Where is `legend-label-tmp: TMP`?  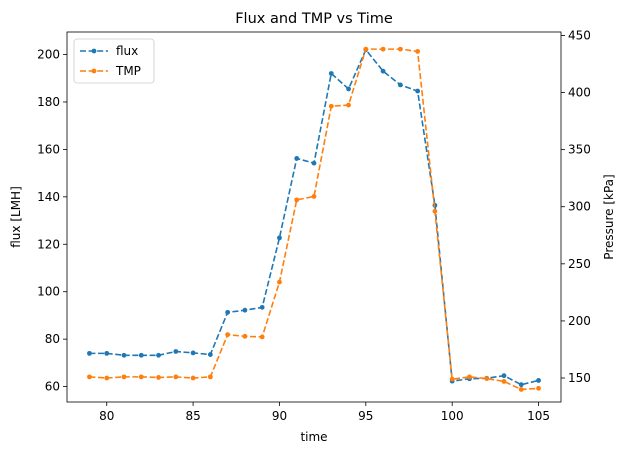
legend-label-tmp: TMP is located at coordinates (128, 71).